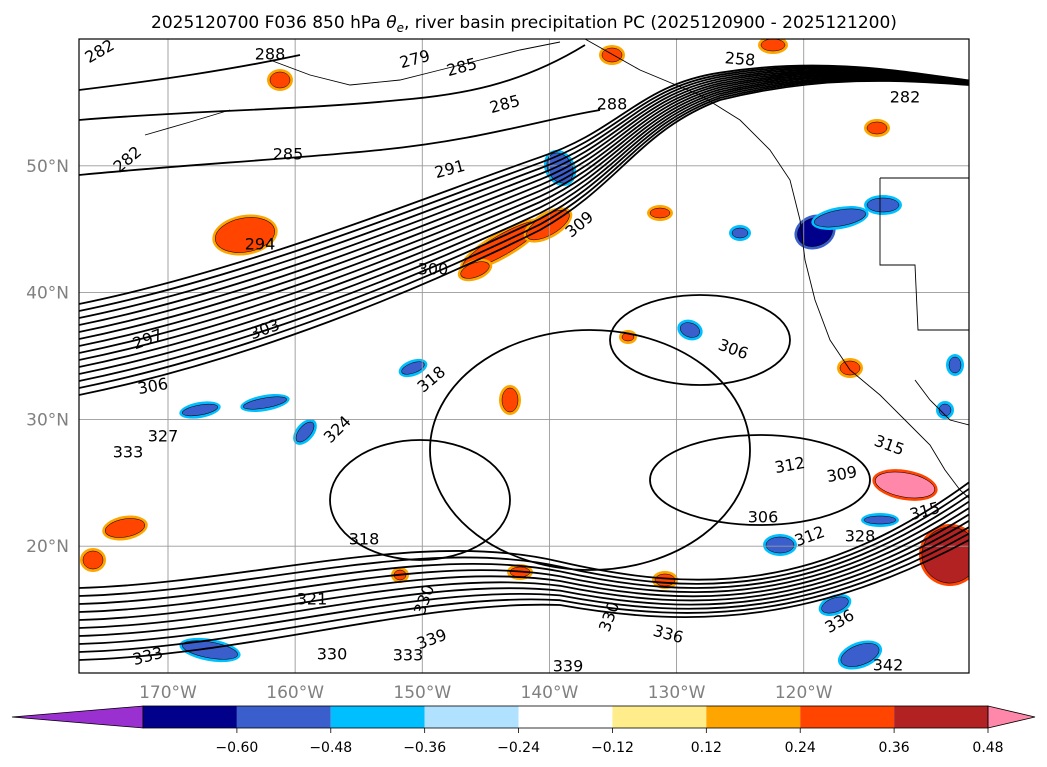  Describe the element at coordinates (391, 23) in the screenshot. I see `title-theta: θ` at that location.